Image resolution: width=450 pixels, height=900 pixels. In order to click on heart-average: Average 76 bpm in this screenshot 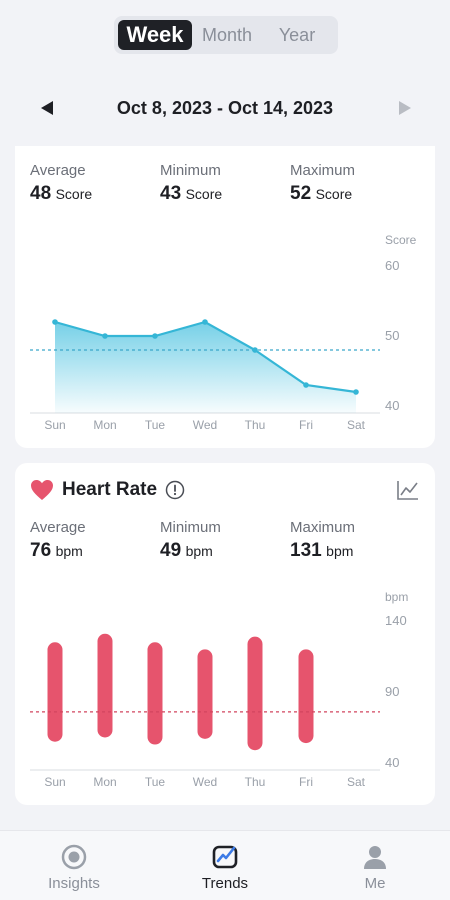, I will do `click(58, 540)`.